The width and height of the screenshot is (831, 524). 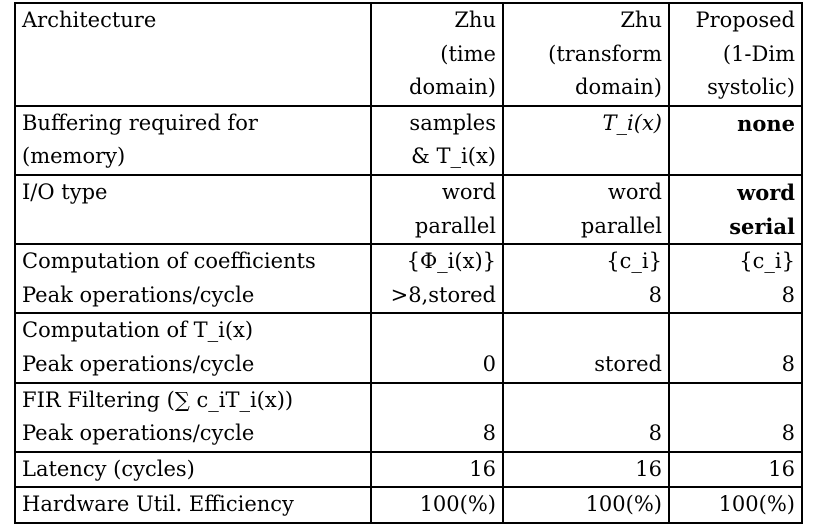 I want to click on table-row: Latency (cycles) 16 16 16, so click(x=408, y=470).